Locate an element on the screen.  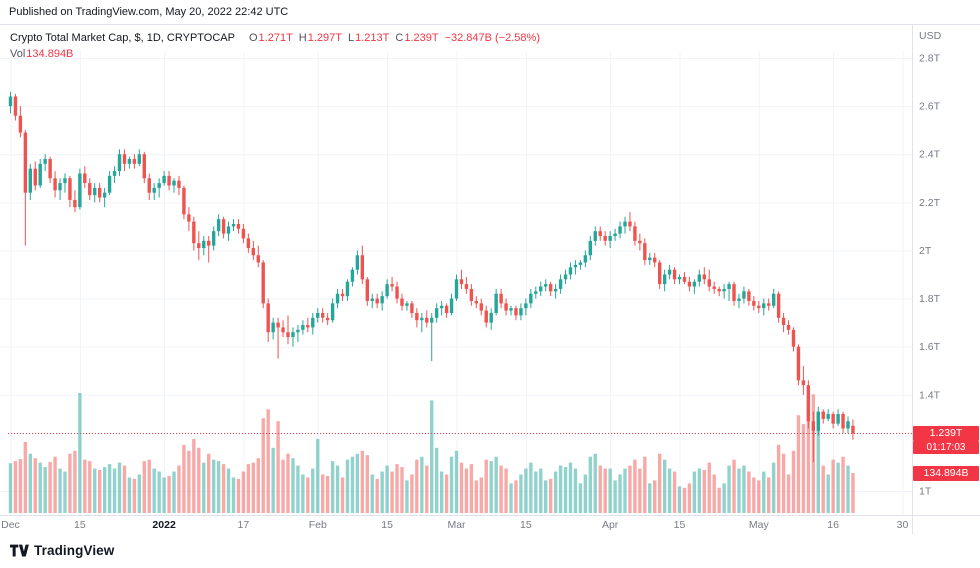
axis-label: 17 is located at coordinates (244, 525).